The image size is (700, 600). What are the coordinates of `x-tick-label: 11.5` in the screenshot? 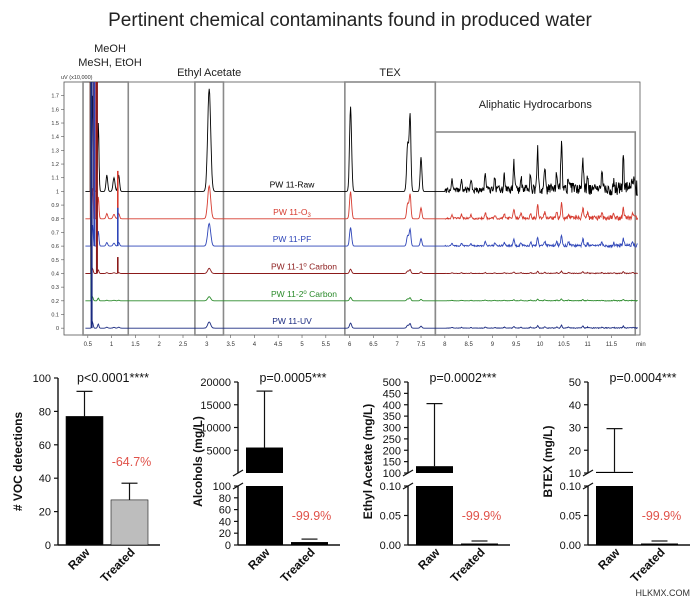 It's located at (612, 345).